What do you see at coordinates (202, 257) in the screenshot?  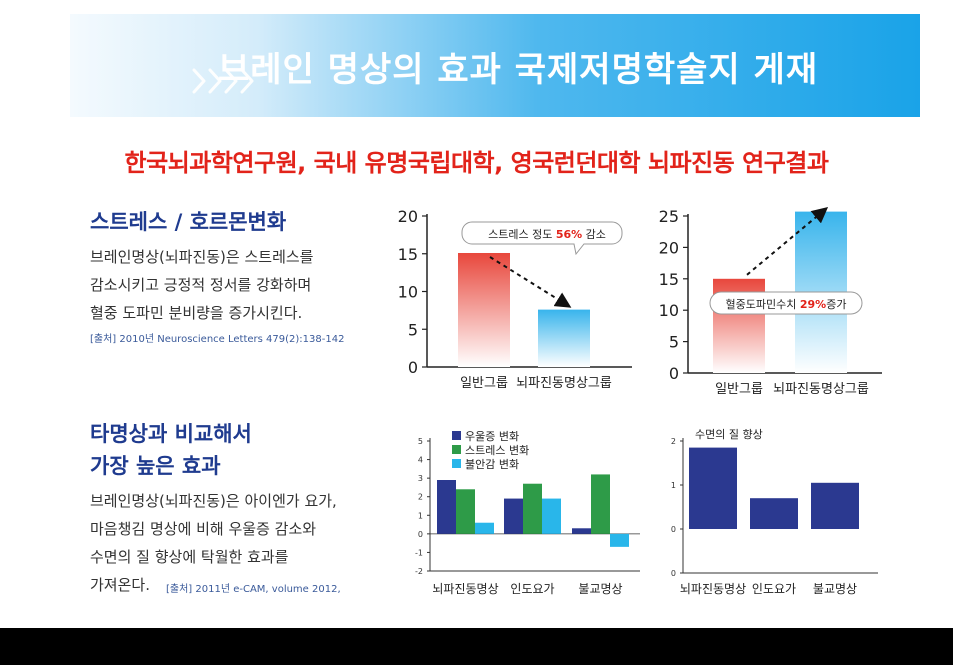 I see `section1-line-1: 브레인명상(뇌파진동)은 스트레스를` at bounding box center [202, 257].